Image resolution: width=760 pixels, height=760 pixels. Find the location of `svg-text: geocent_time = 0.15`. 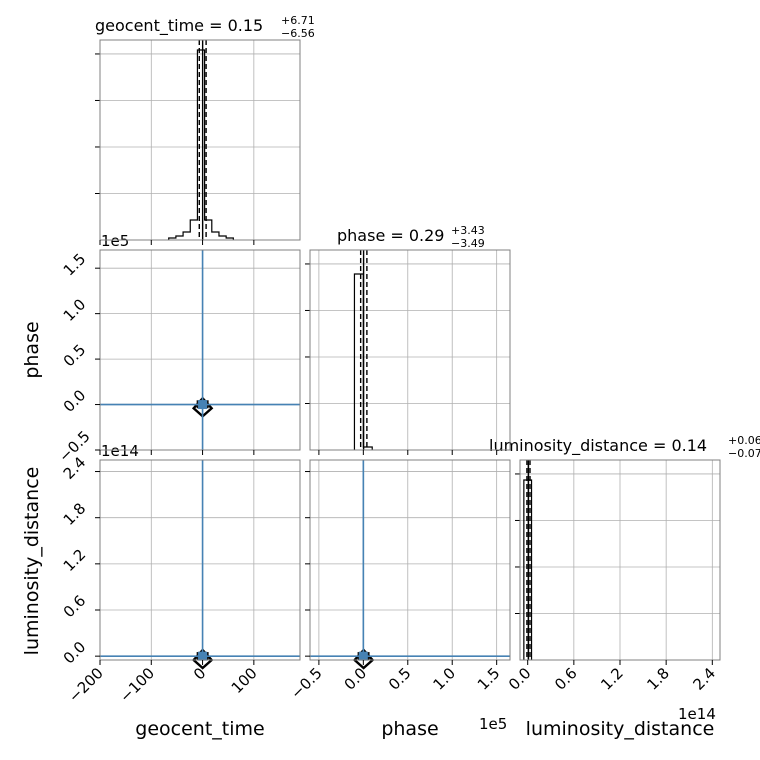

svg-text: geocent_time = 0.15 is located at coordinates (179, 26).